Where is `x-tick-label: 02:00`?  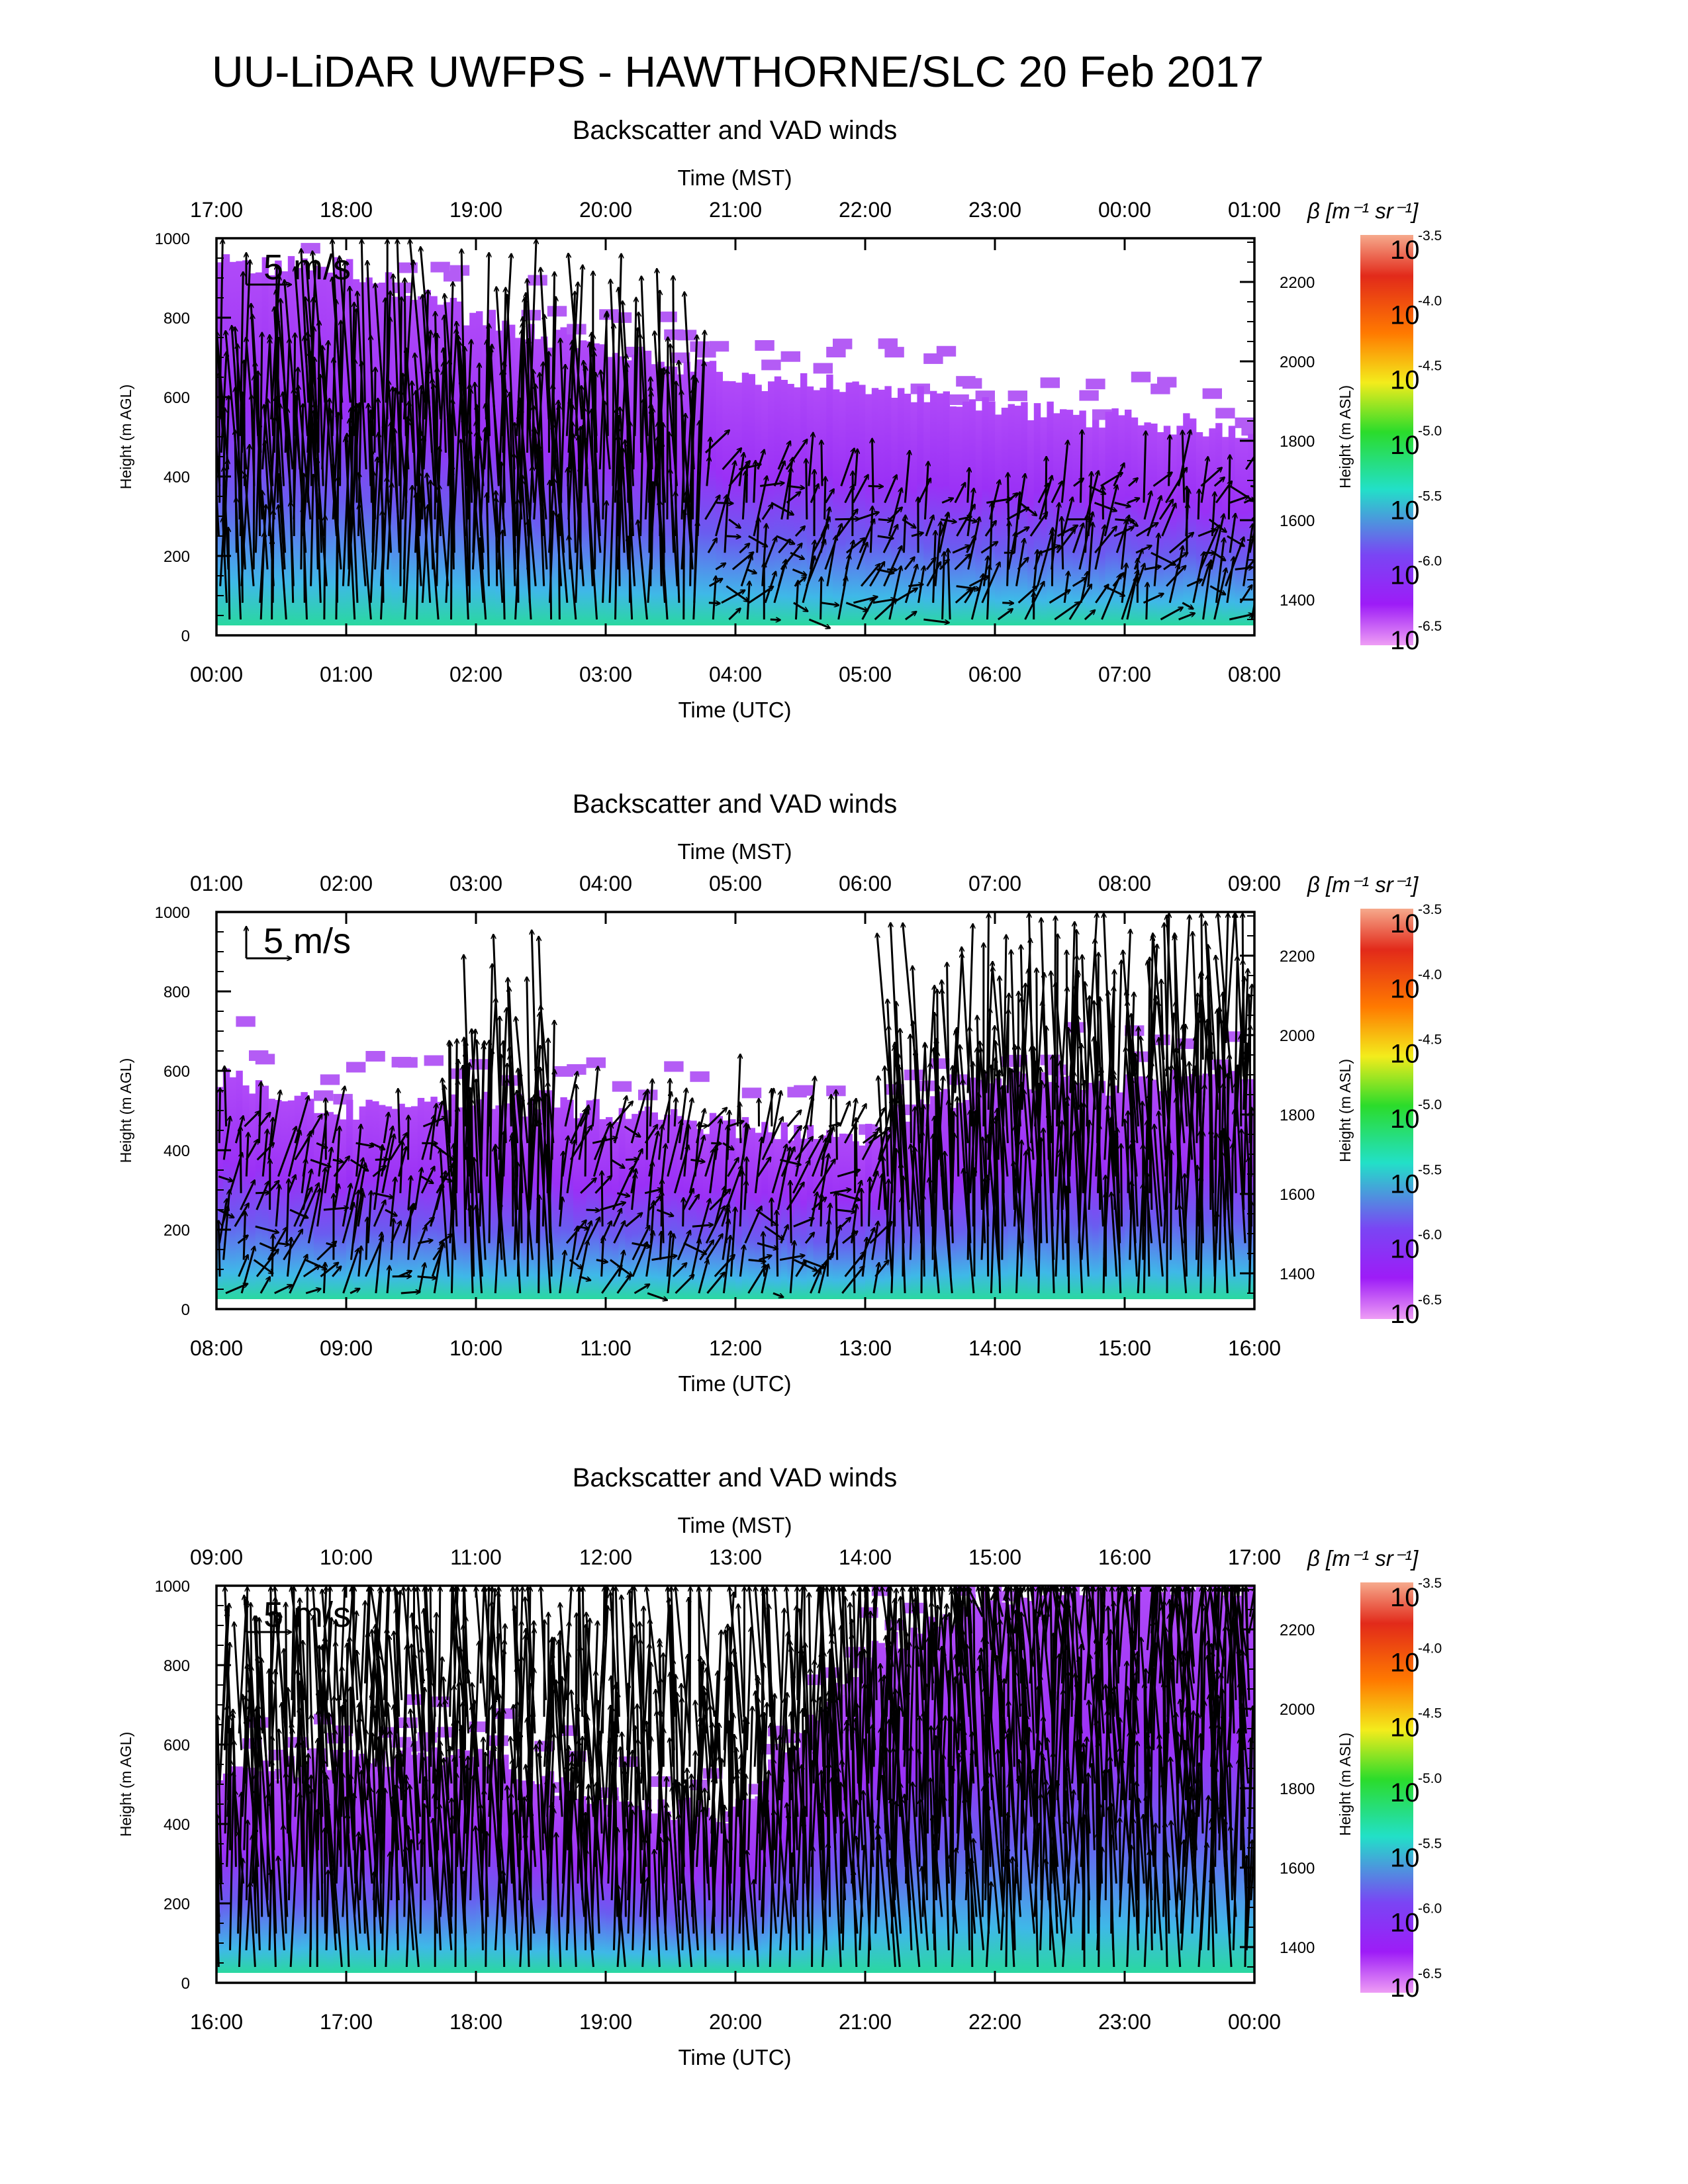
x-tick-label: 02:00 is located at coordinates (475, 674).